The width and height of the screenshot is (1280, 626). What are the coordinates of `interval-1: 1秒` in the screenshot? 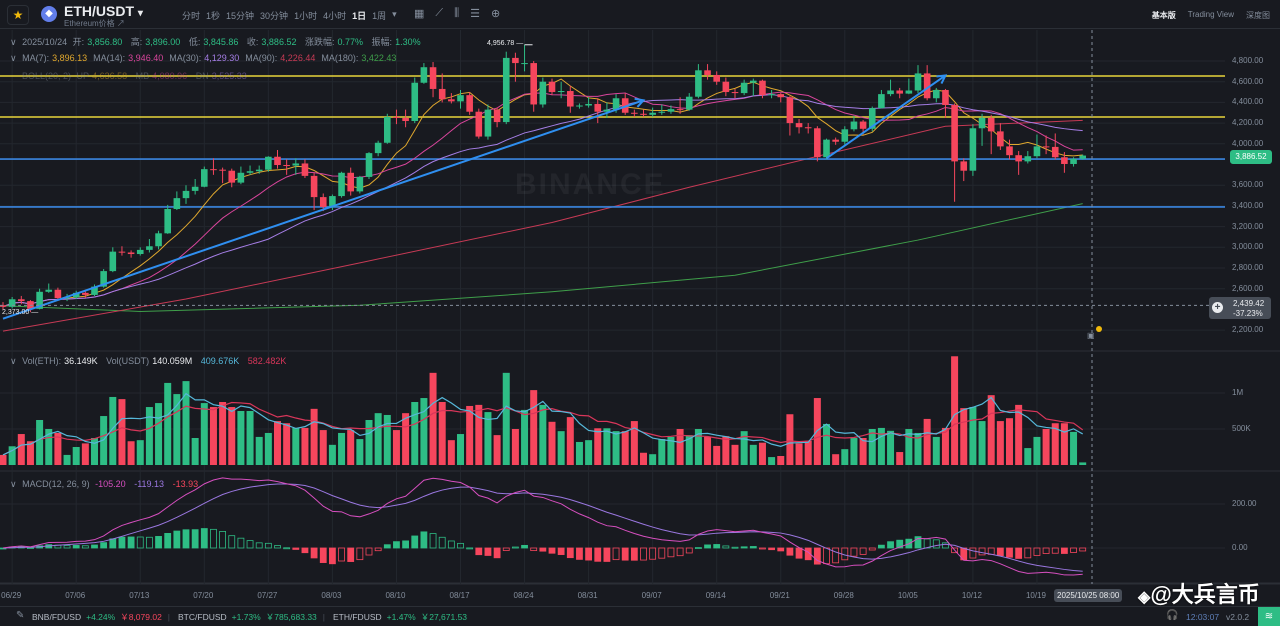 It's located at (213, 16).